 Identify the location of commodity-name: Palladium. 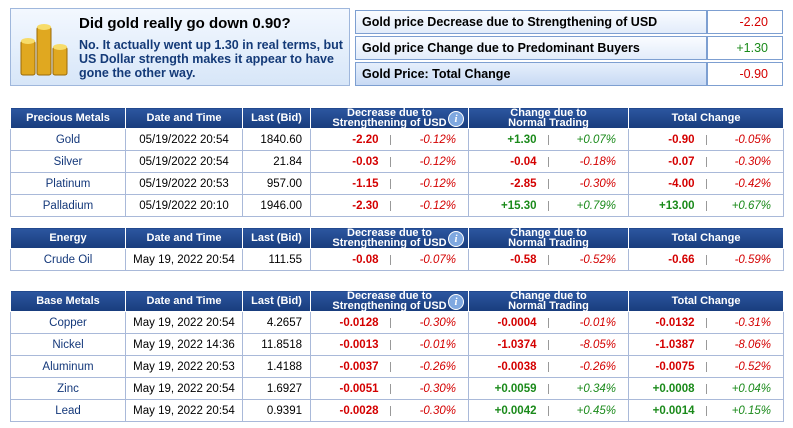
(68, 205).